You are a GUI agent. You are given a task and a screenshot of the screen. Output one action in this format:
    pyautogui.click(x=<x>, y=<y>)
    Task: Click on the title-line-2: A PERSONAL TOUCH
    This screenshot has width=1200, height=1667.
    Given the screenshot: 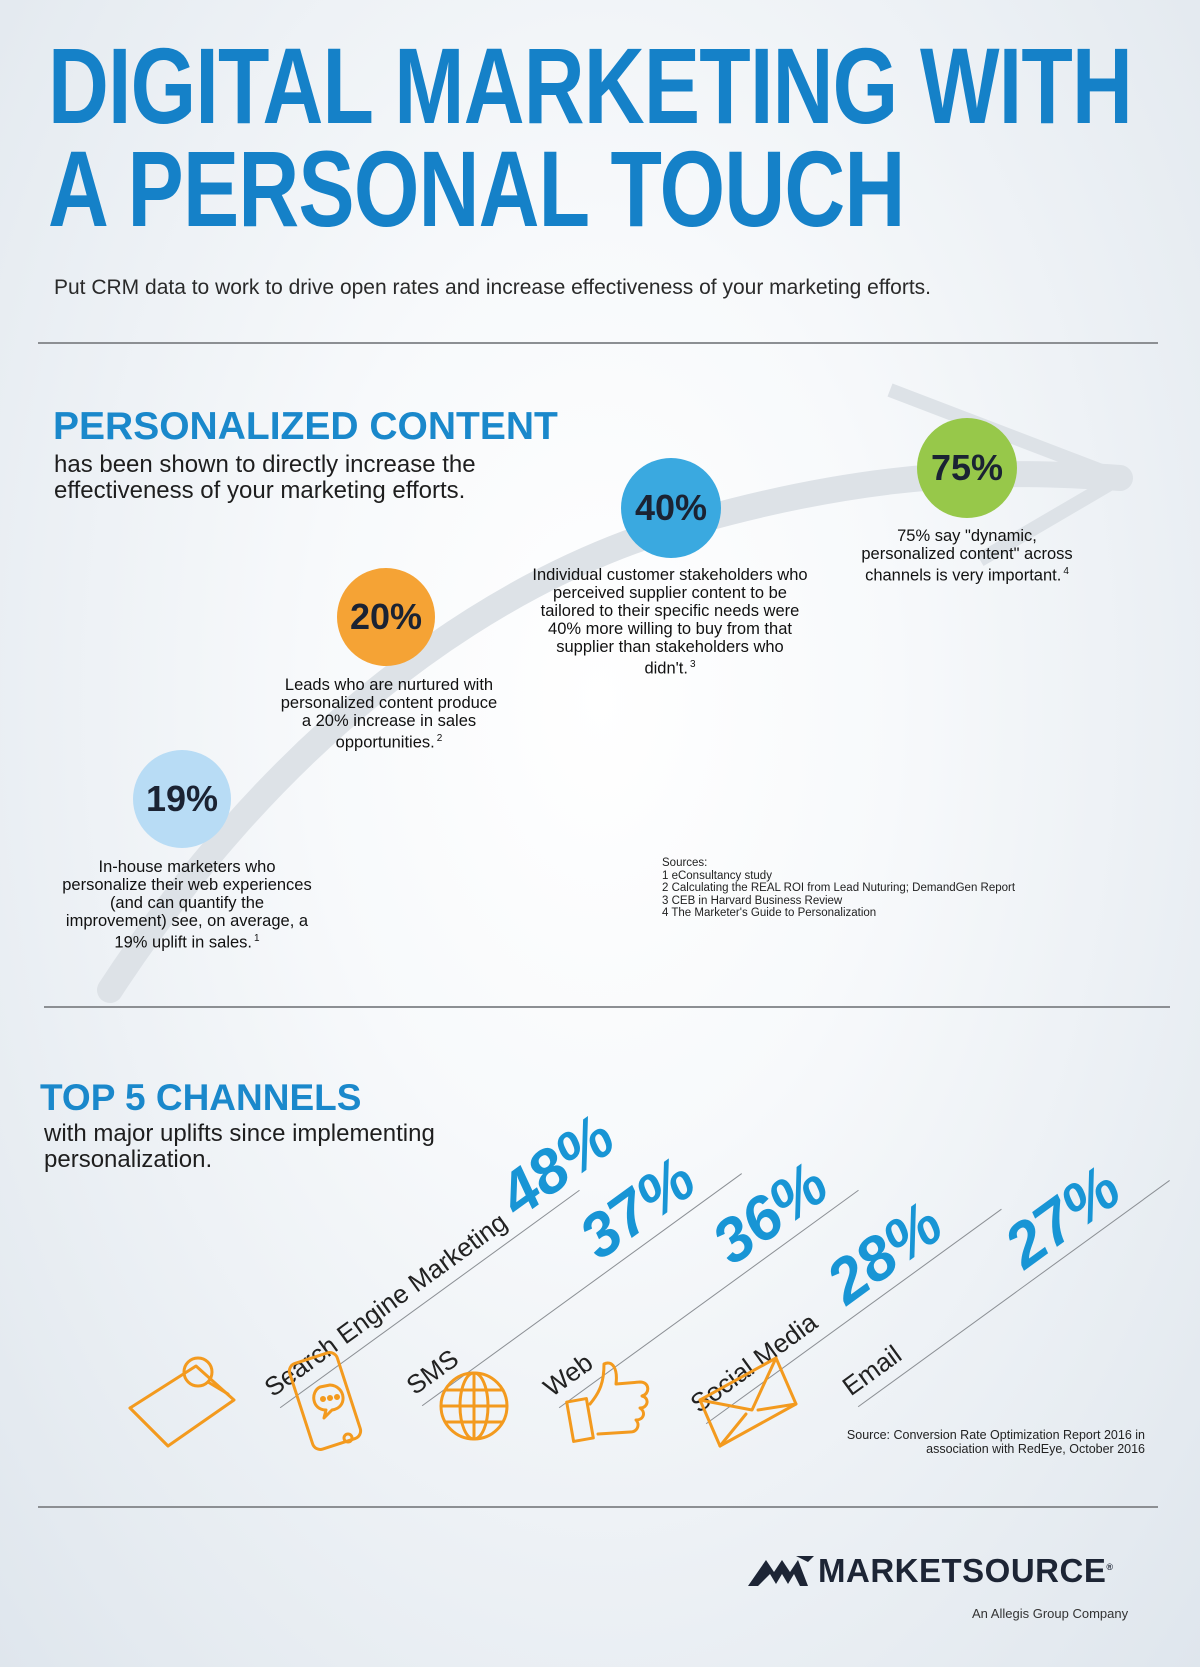 What is the action you would take?
    pyautogui.click(x=476, y=188)
    